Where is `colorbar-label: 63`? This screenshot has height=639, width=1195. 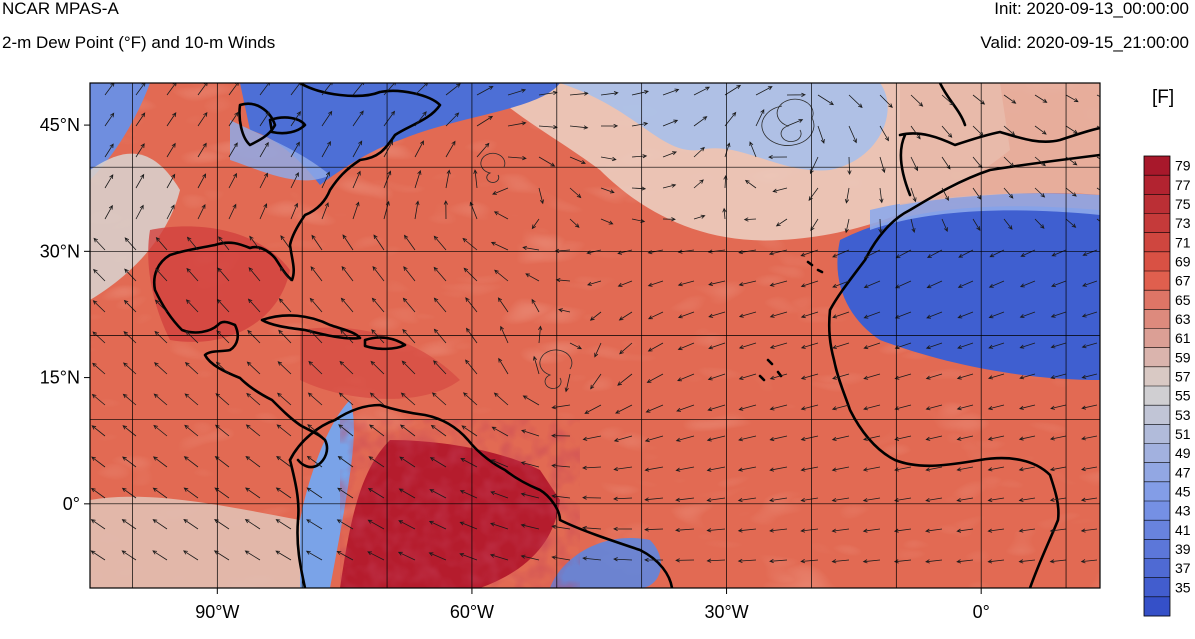 colorbar-label: 63 is located at coordinates (1183, 319).